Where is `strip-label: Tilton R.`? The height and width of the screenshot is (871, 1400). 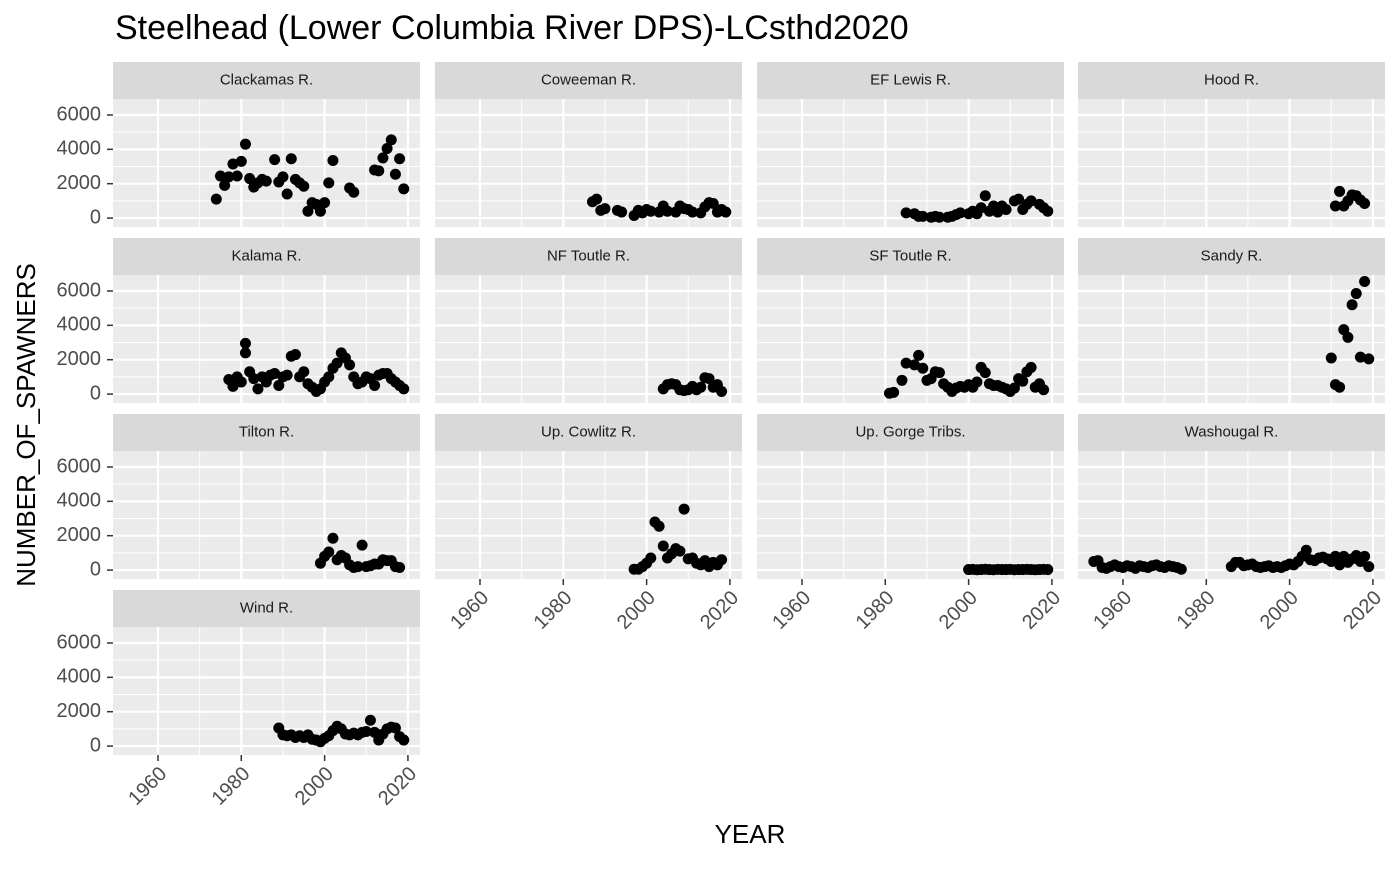
strip-label: Tilton R. is located at coordinates (266, 431).